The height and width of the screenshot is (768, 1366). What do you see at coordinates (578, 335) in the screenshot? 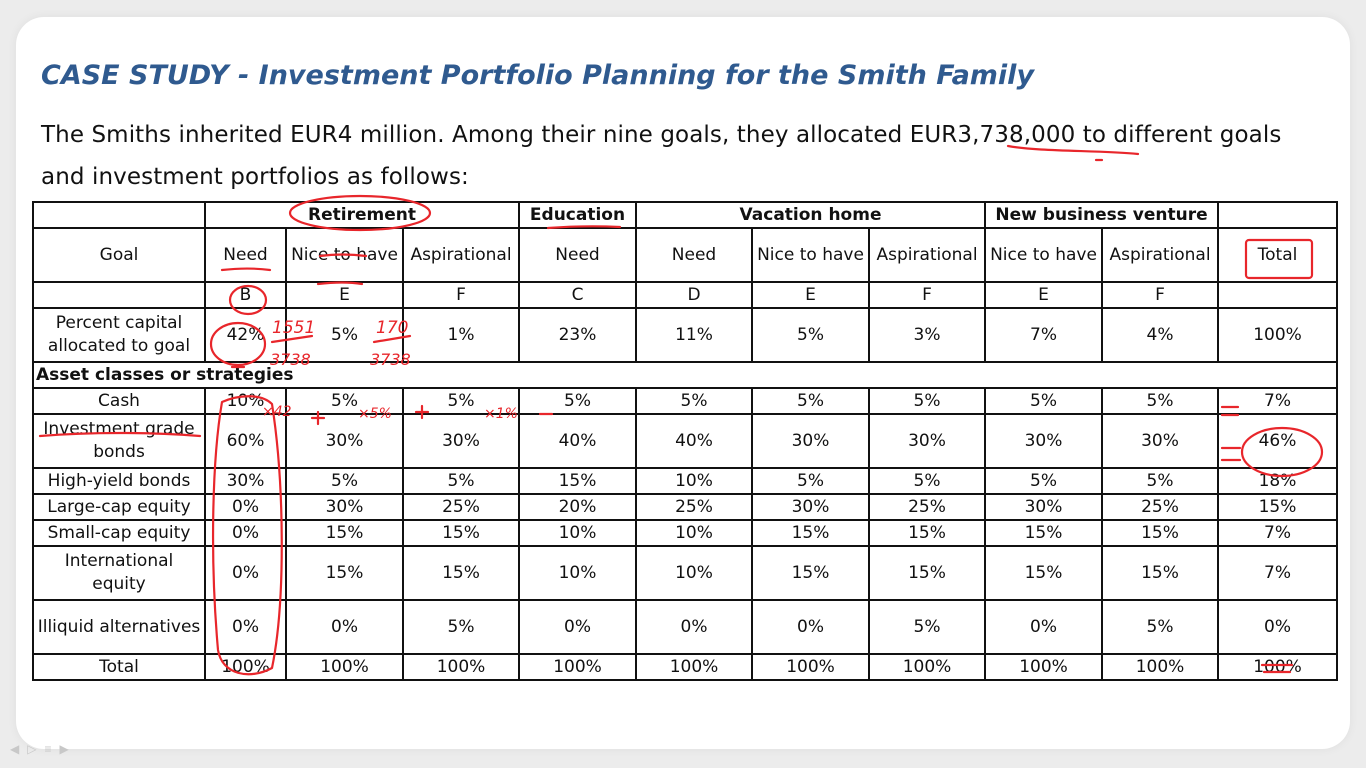
I see `percent-cell: 23%` at bounding box center [578, 335].